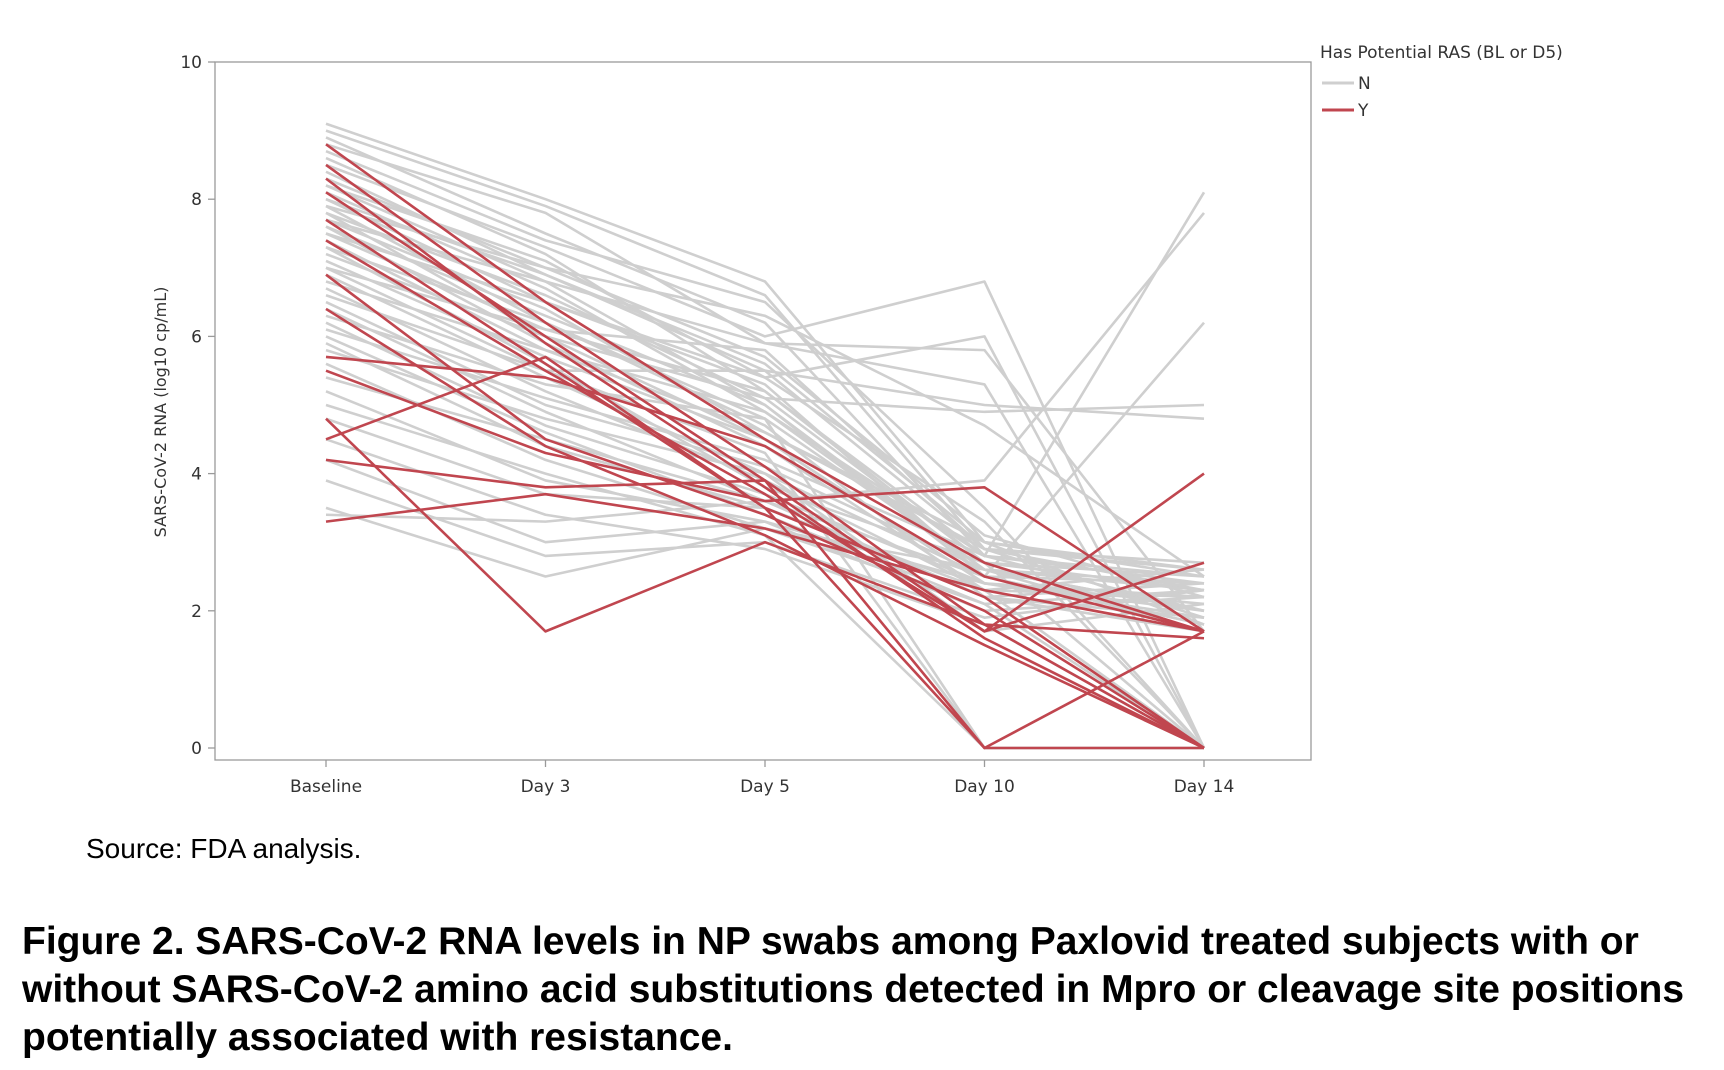 This screenshot has height=1070, width=1724. I want to click on y-tick-label: 6, so click(196, 337).